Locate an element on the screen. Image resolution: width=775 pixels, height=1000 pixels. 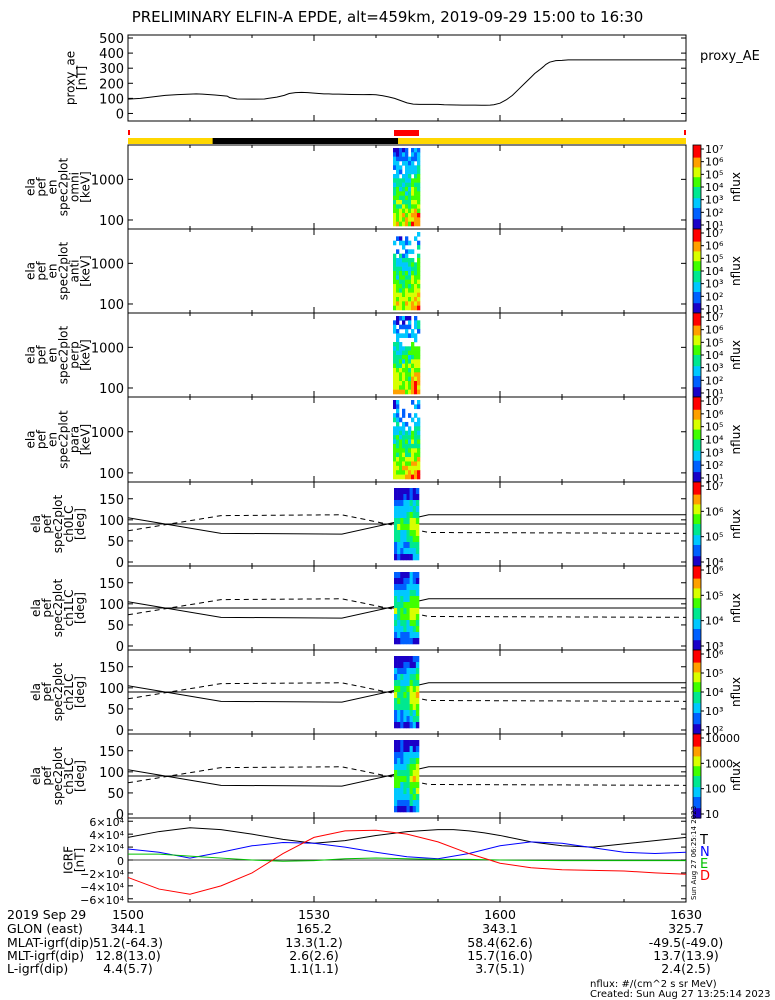
axis-label-line: spec2plot is located at coordinates (58, 691).